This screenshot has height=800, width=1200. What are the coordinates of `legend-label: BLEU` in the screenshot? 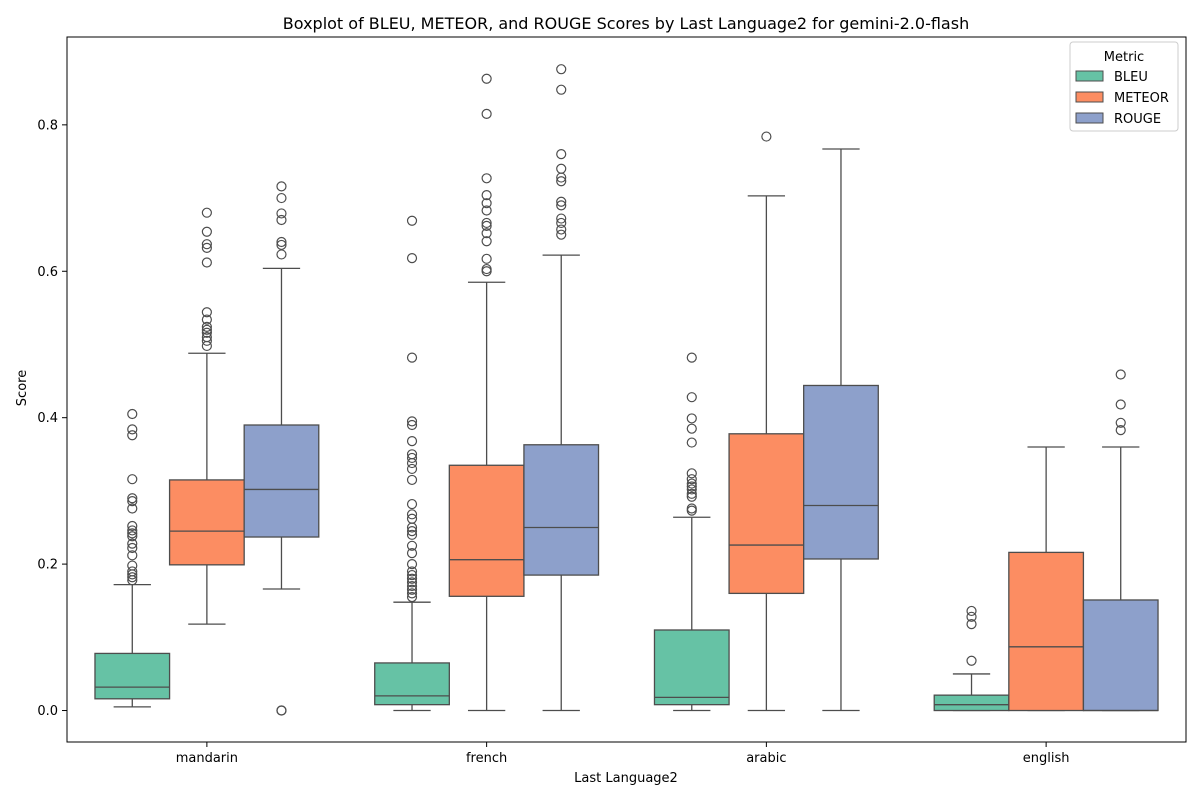 It's located at (1131, 77).